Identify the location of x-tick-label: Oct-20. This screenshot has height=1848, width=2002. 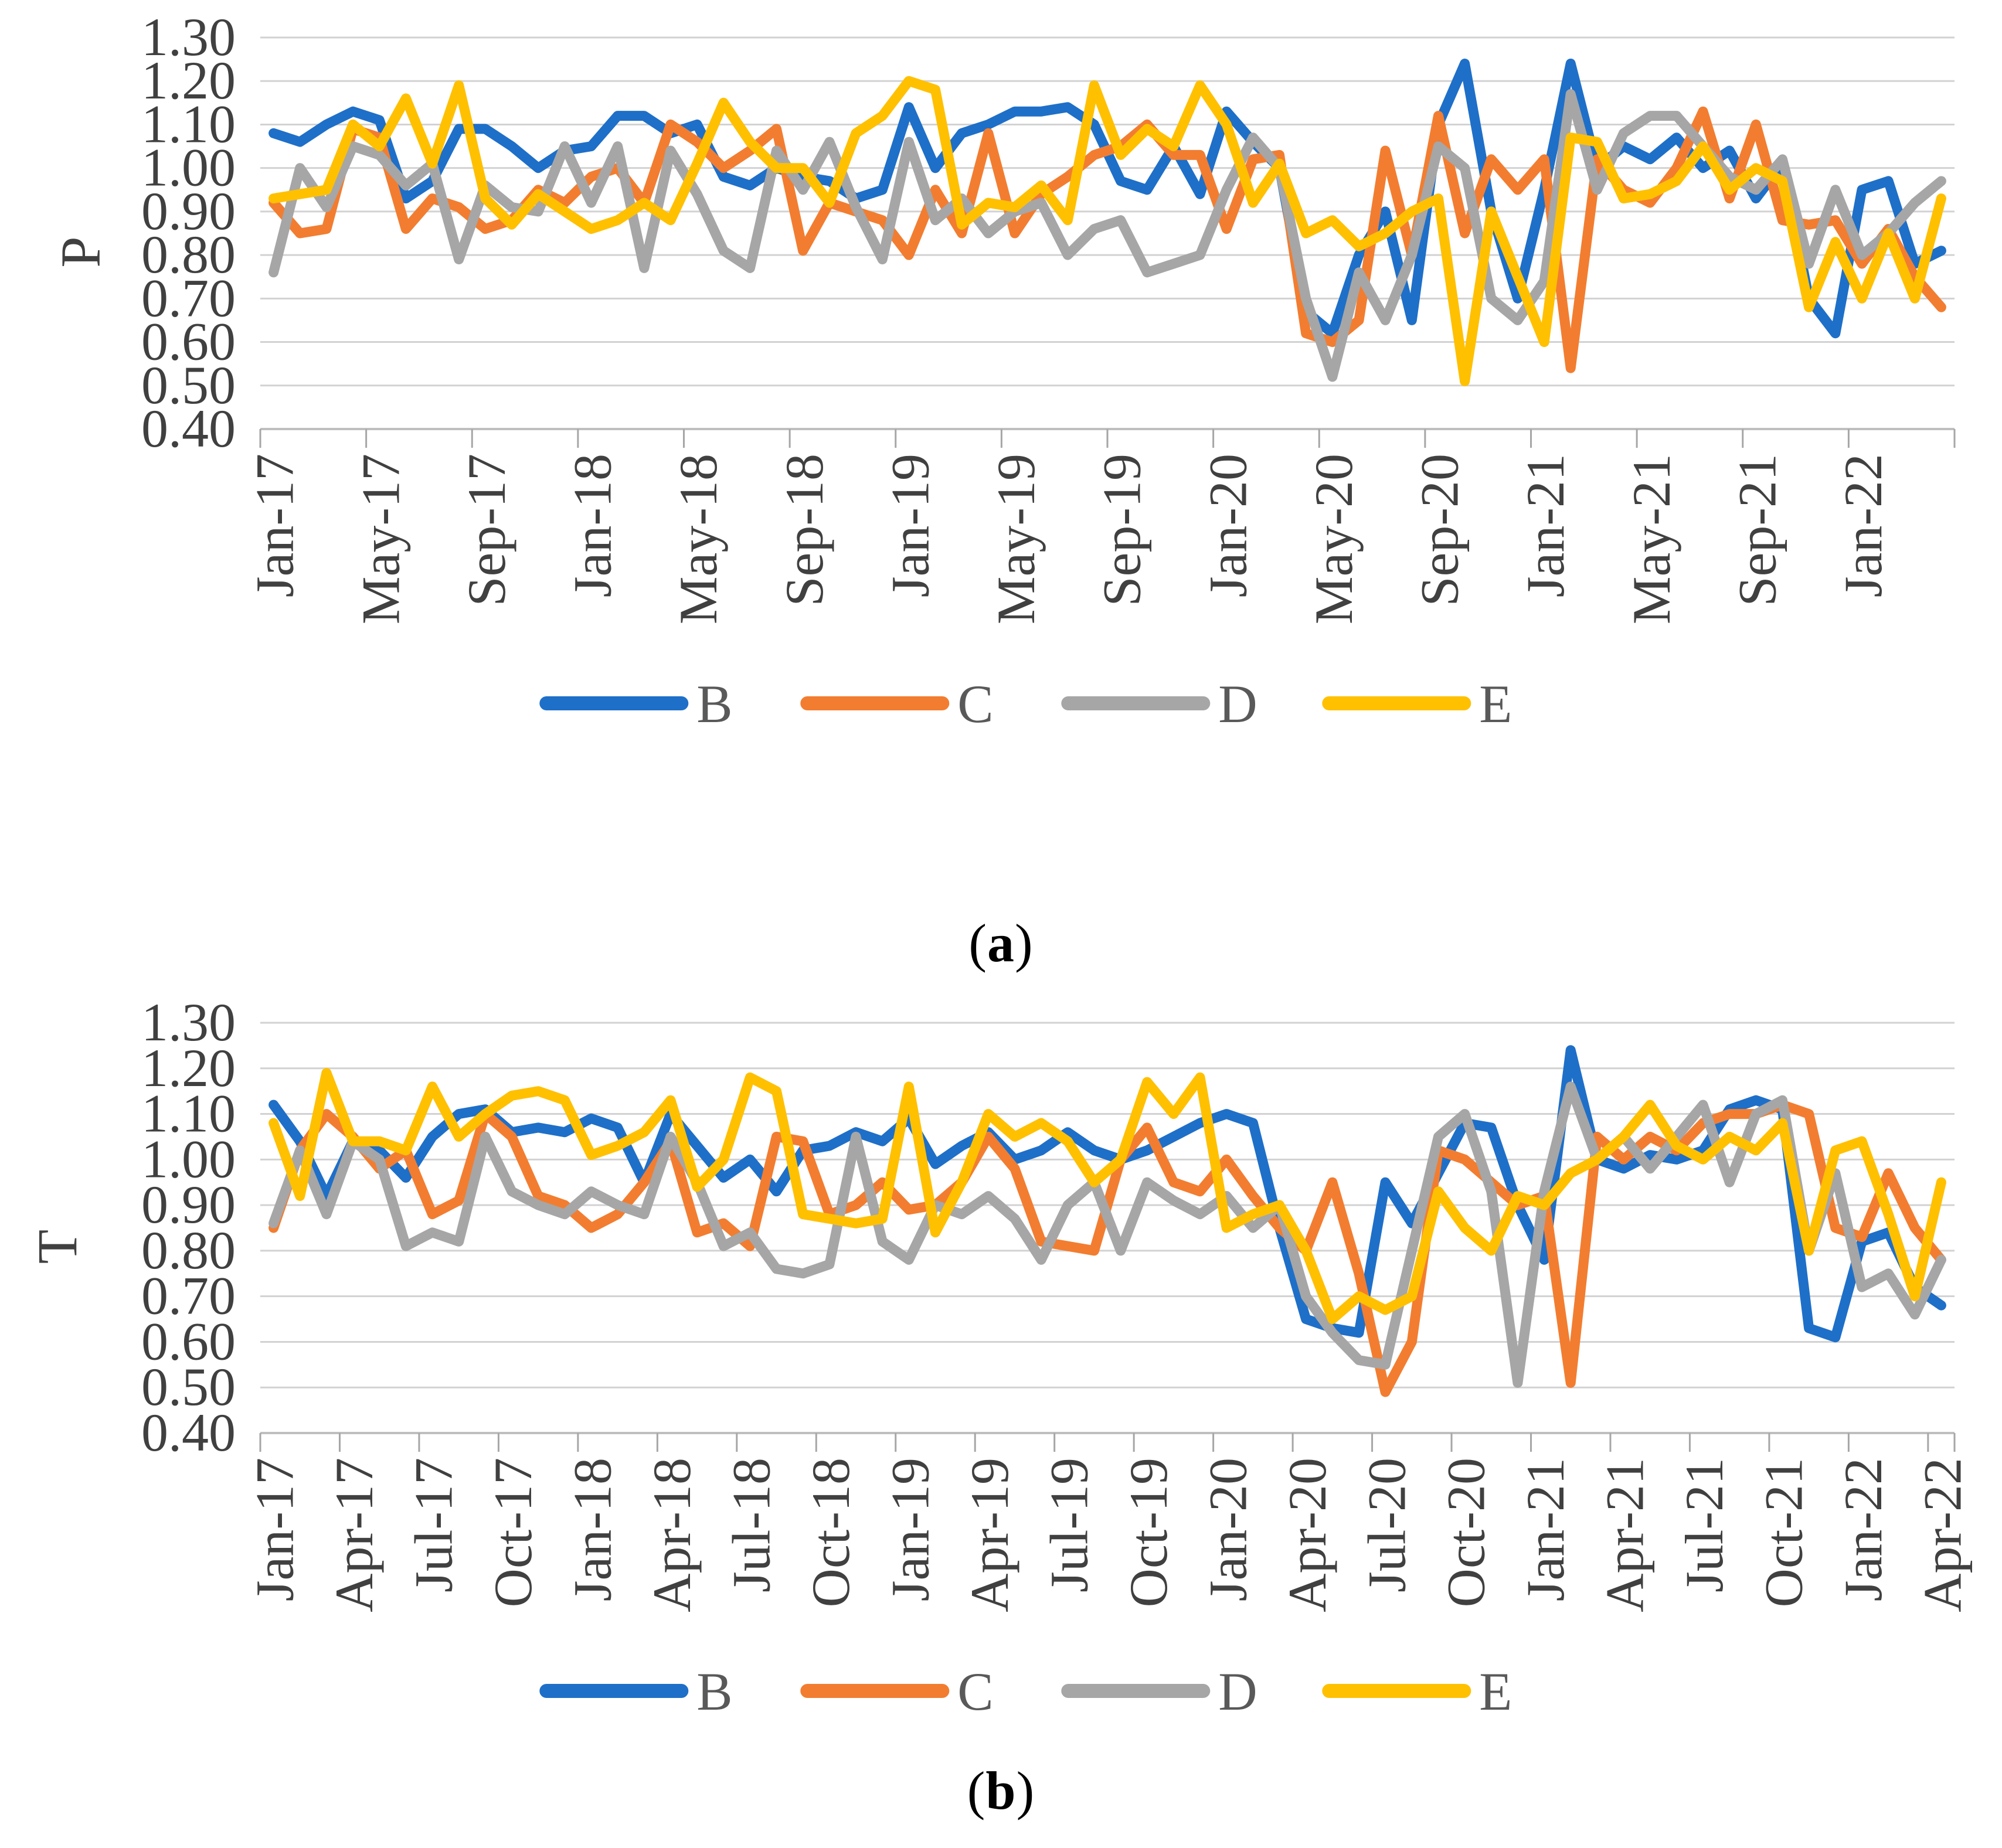
(1466, 1532).